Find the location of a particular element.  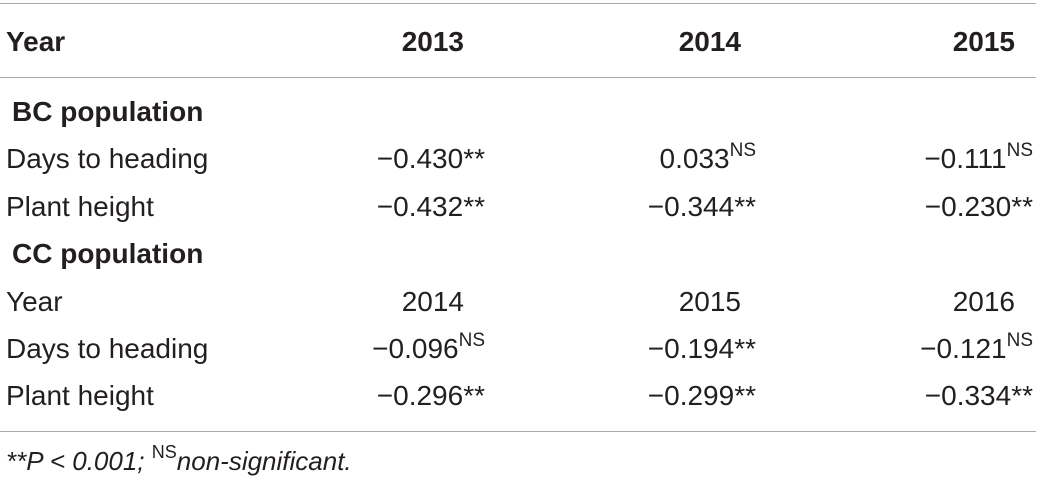

table-cell: 2015 is located at coordinates (709, 301).